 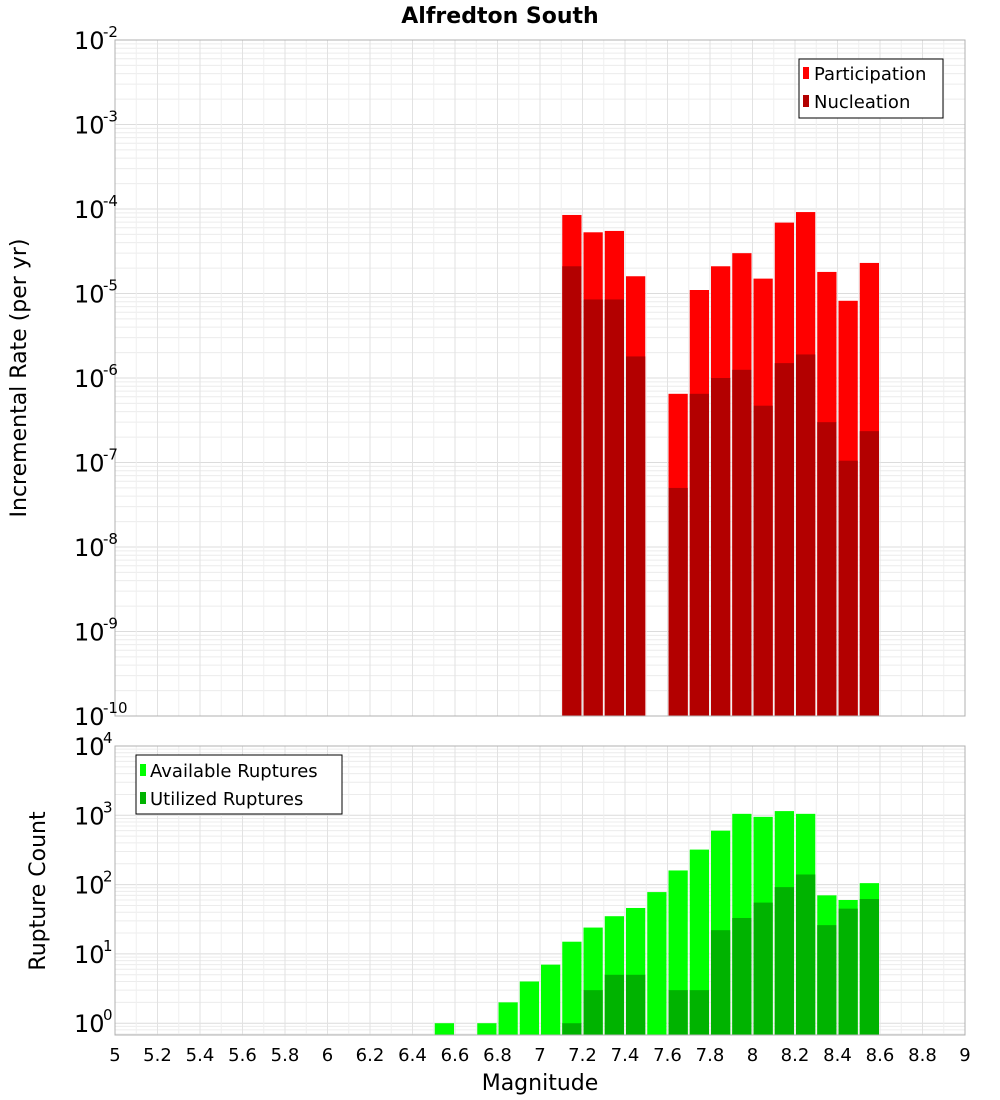 What do you see at coordinates (19, 378) in the screenshot?
I see `rate-y-axis-label: Incremental Rate (per yr)` at bounding box center [19, 378].